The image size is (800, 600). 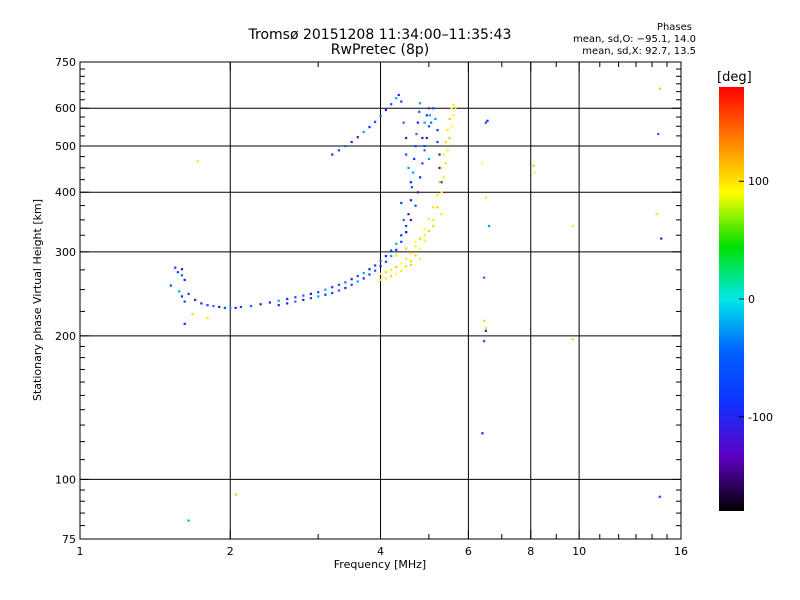 I want to click on phase-stats-x: mean, sd,X: 92.7, 13.5, so click(x=639, y=51).